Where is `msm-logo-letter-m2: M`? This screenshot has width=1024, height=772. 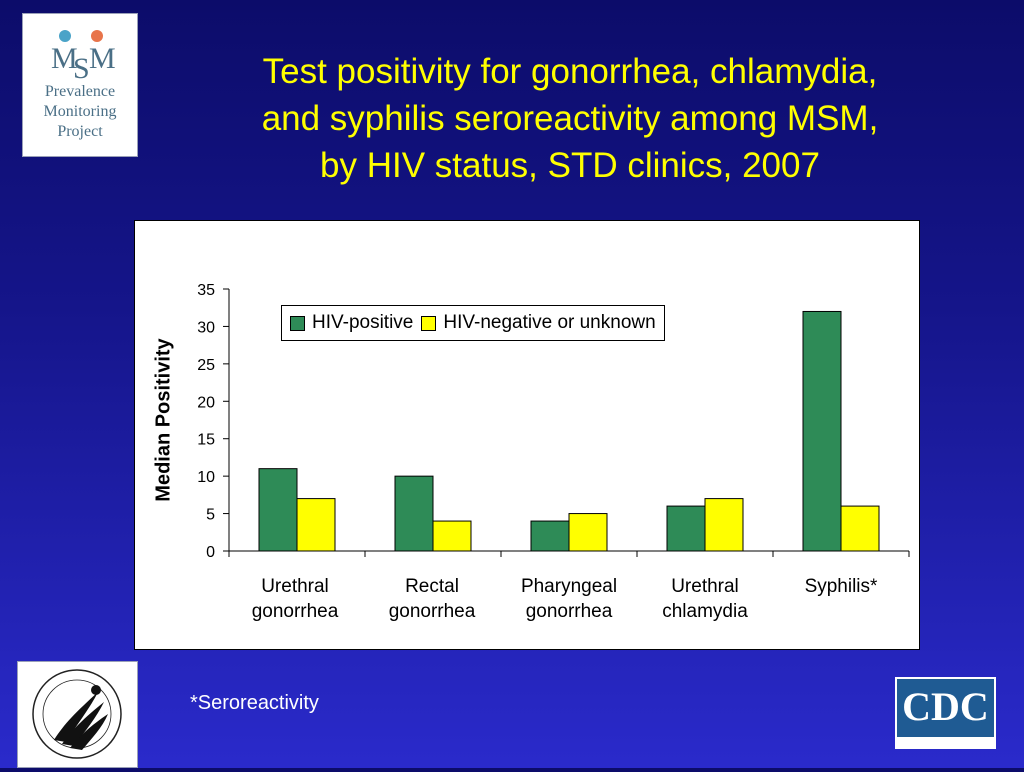
msm-logo-letter-m2: M is located at coordinates (102, 58).